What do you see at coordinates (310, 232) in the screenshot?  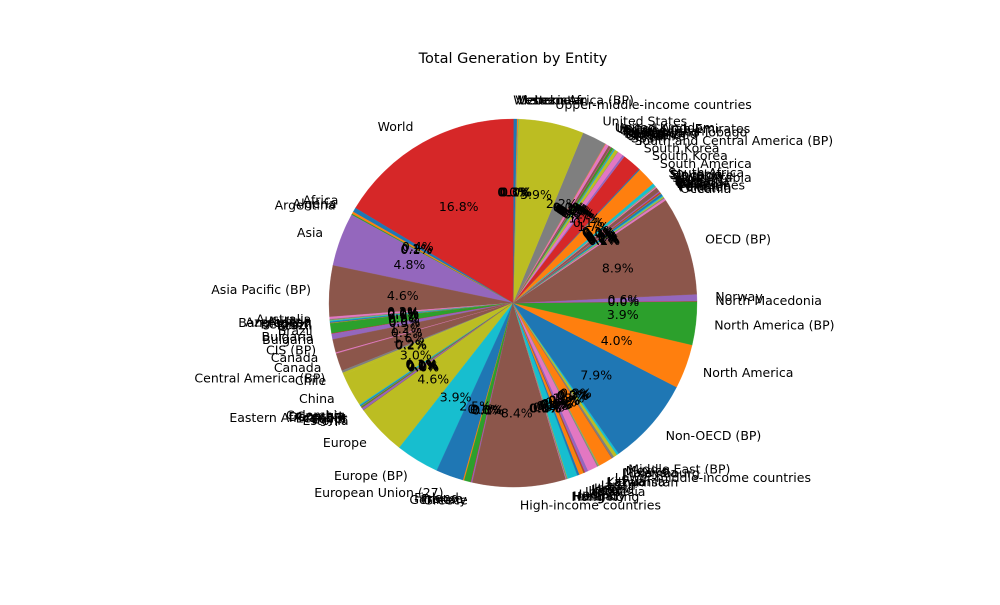 I see `slice-label: Asia` at bounding box center [310, 232].